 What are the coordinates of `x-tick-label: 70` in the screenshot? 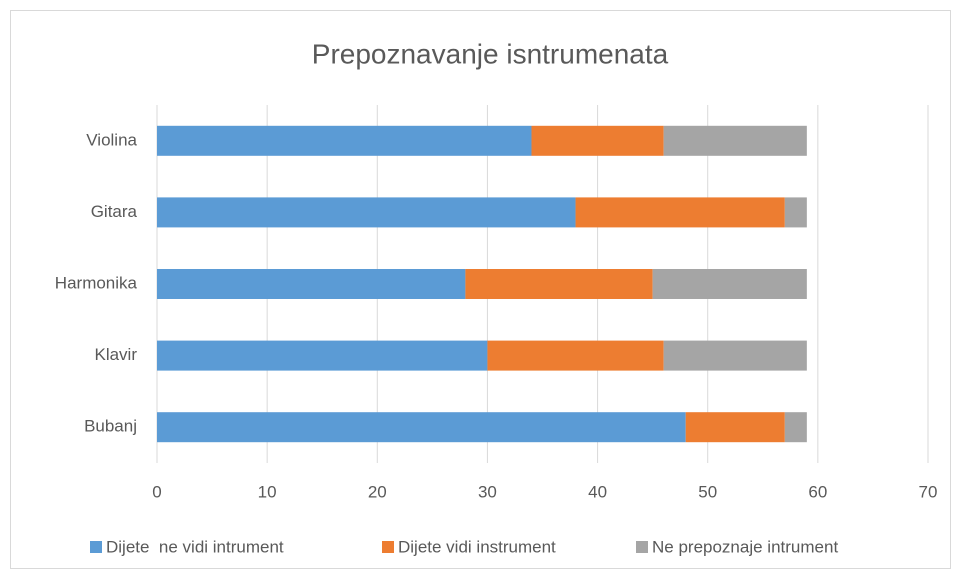 It's located at (928, 491).